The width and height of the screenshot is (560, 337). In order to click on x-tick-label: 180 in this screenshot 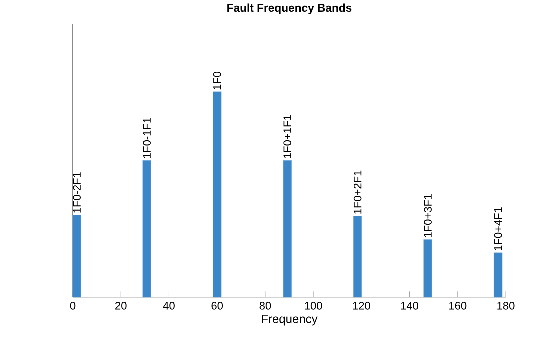, I will do `click(506, 306)`.